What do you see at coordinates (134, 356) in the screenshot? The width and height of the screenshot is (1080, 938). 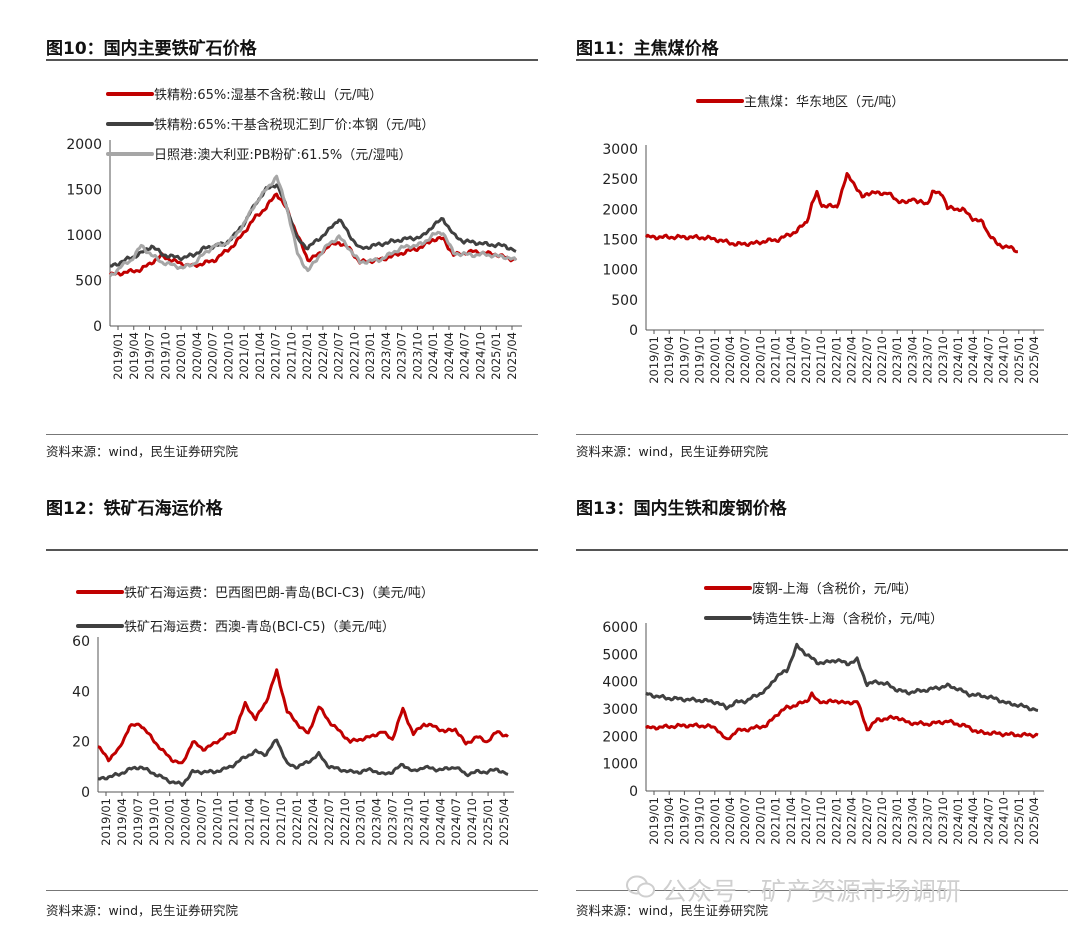 I see `x-tick-label: 2019/04` at bounding box center [134, 356].